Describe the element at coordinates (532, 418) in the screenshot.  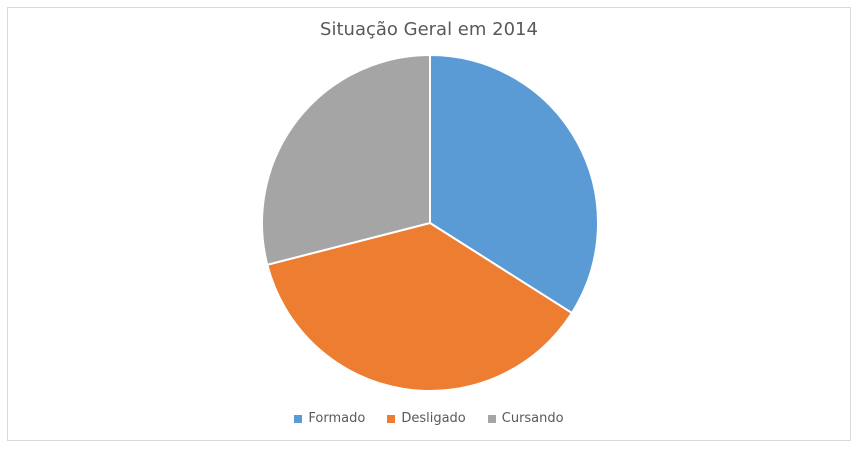
I see `legend-label-cursando: Cursando` at that location.